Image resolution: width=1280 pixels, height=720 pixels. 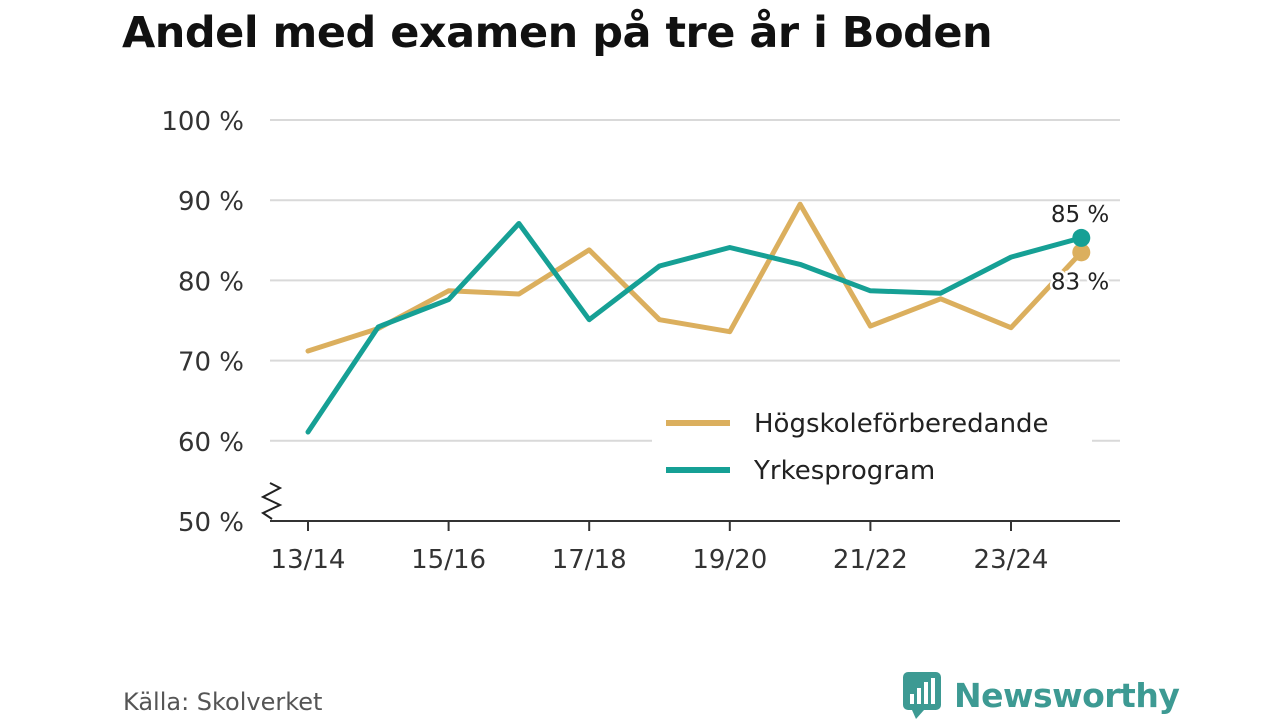 I want to click on legend-label: Yrkesprogram, so click(x=844, y=471).